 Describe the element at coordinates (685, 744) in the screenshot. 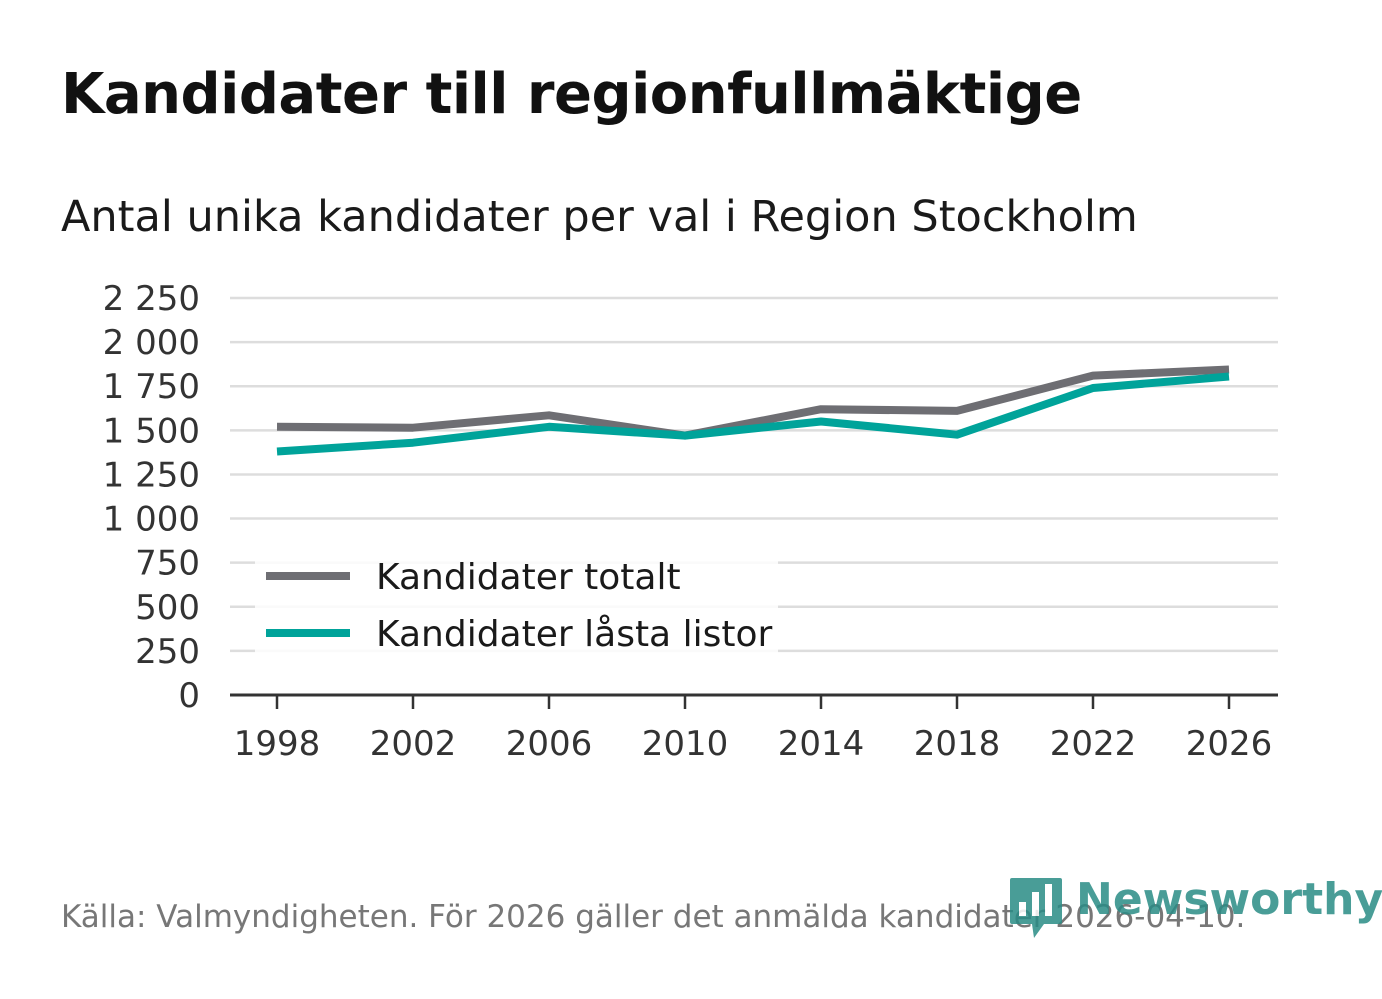

I see `x-tick-label: 2010` at that location.